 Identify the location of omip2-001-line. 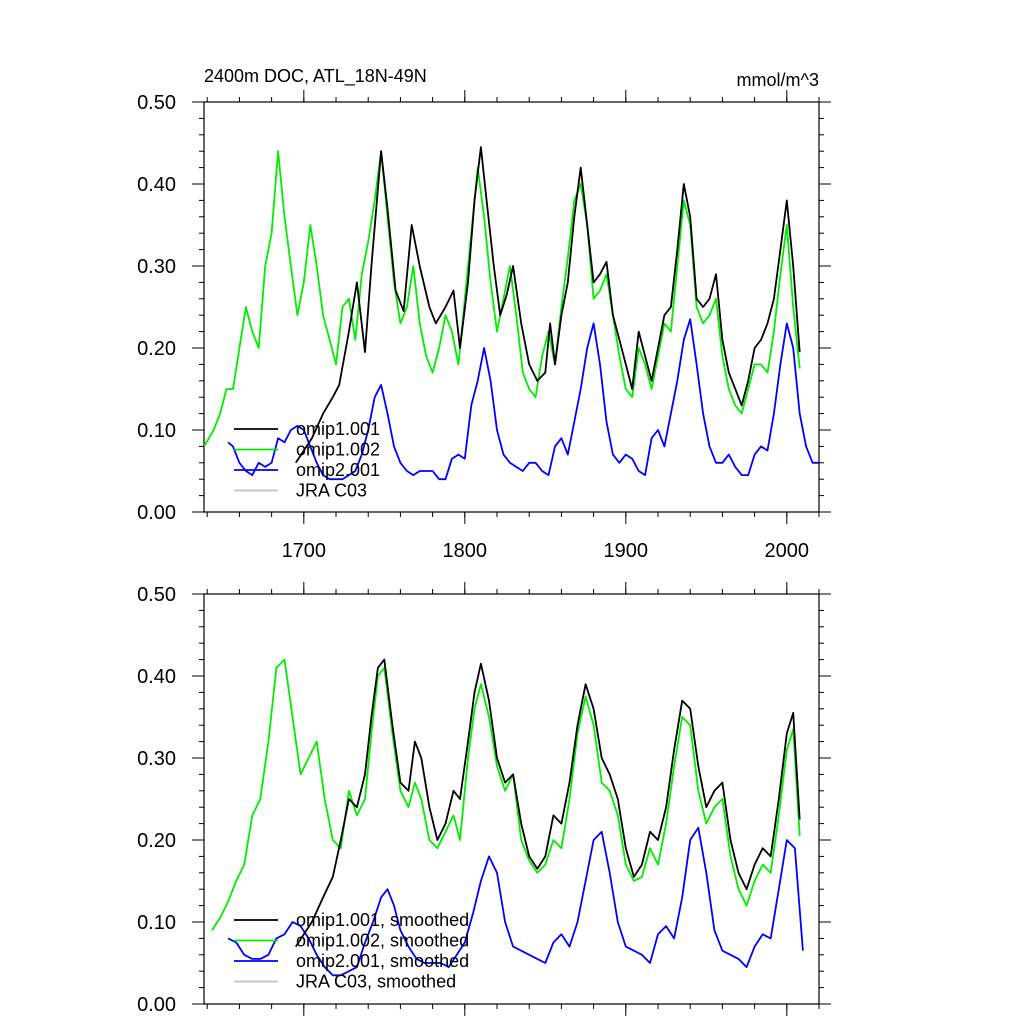
(523, 399).